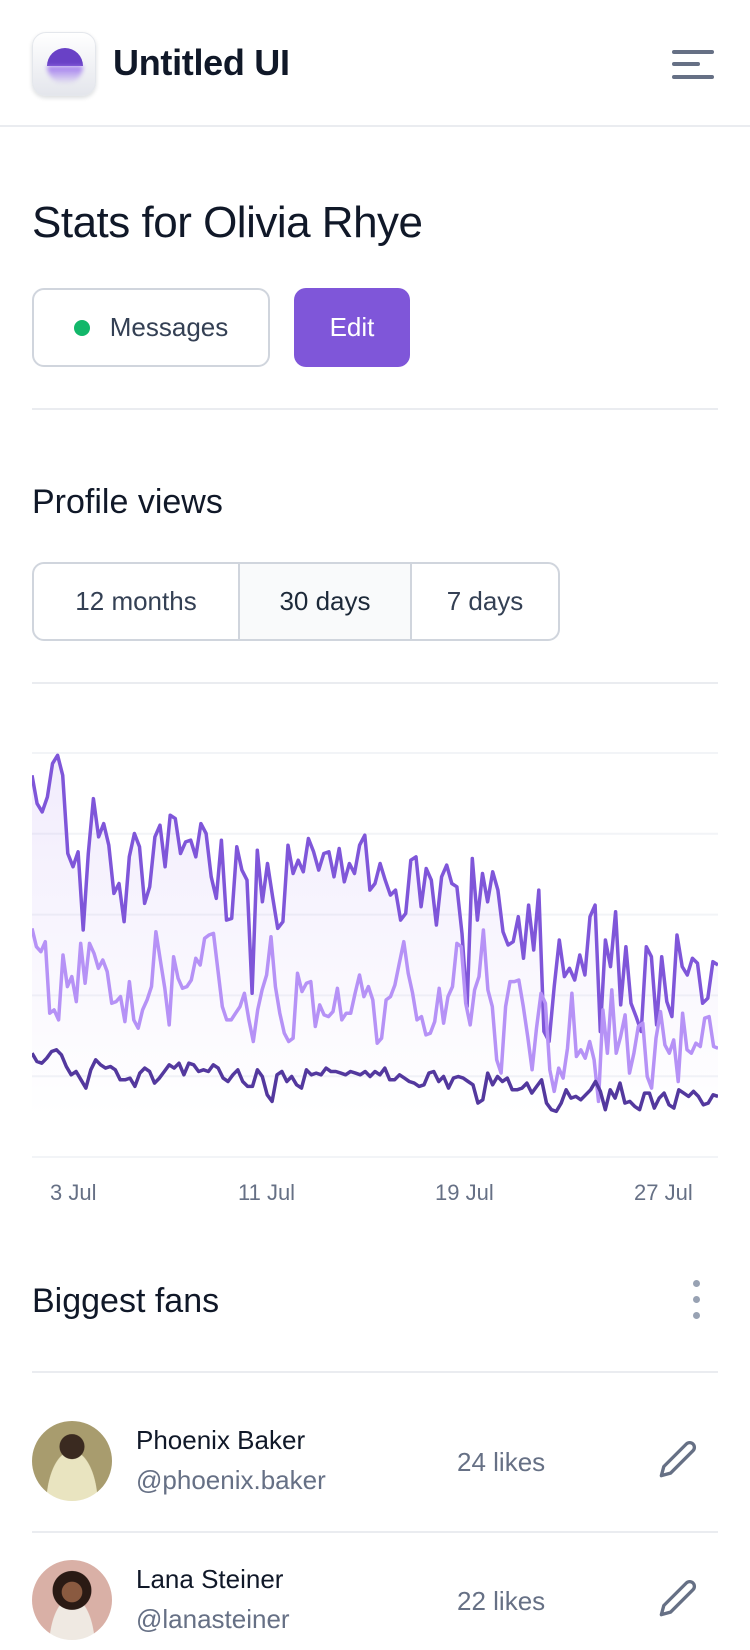 The image size is (750, 1650). I want to click on fan-likes: 22 likes, so click(501, 1601).